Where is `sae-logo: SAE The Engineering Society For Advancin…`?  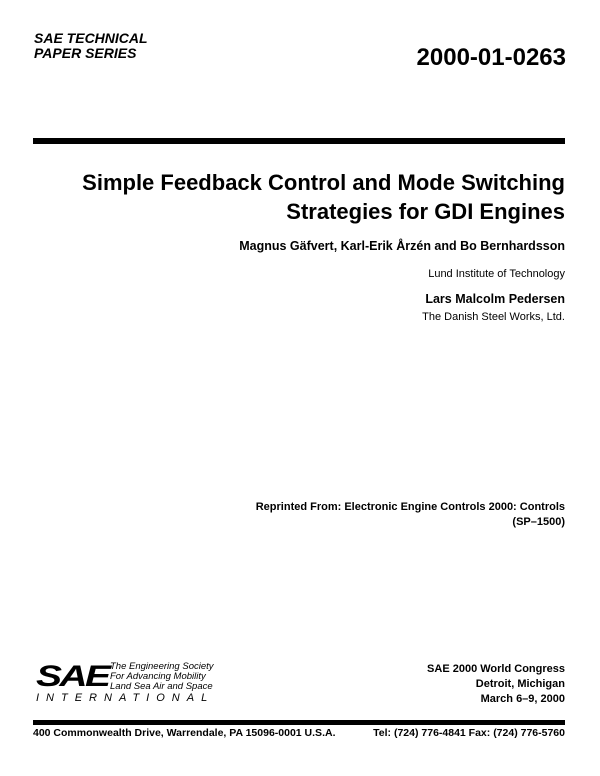 sae-logo: SAE The Engineering Society For Advancin… is located at coordinates (131, 684).